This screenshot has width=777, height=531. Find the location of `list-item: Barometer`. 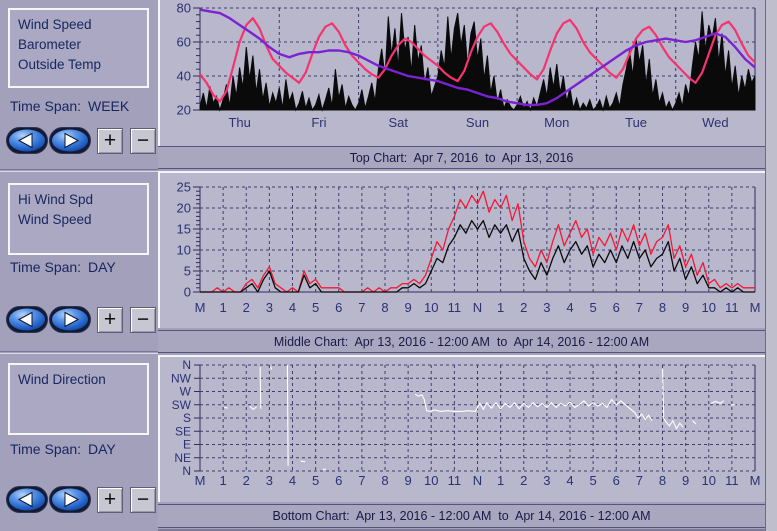

list-item: Barometer is located at coordinates (50, 44).